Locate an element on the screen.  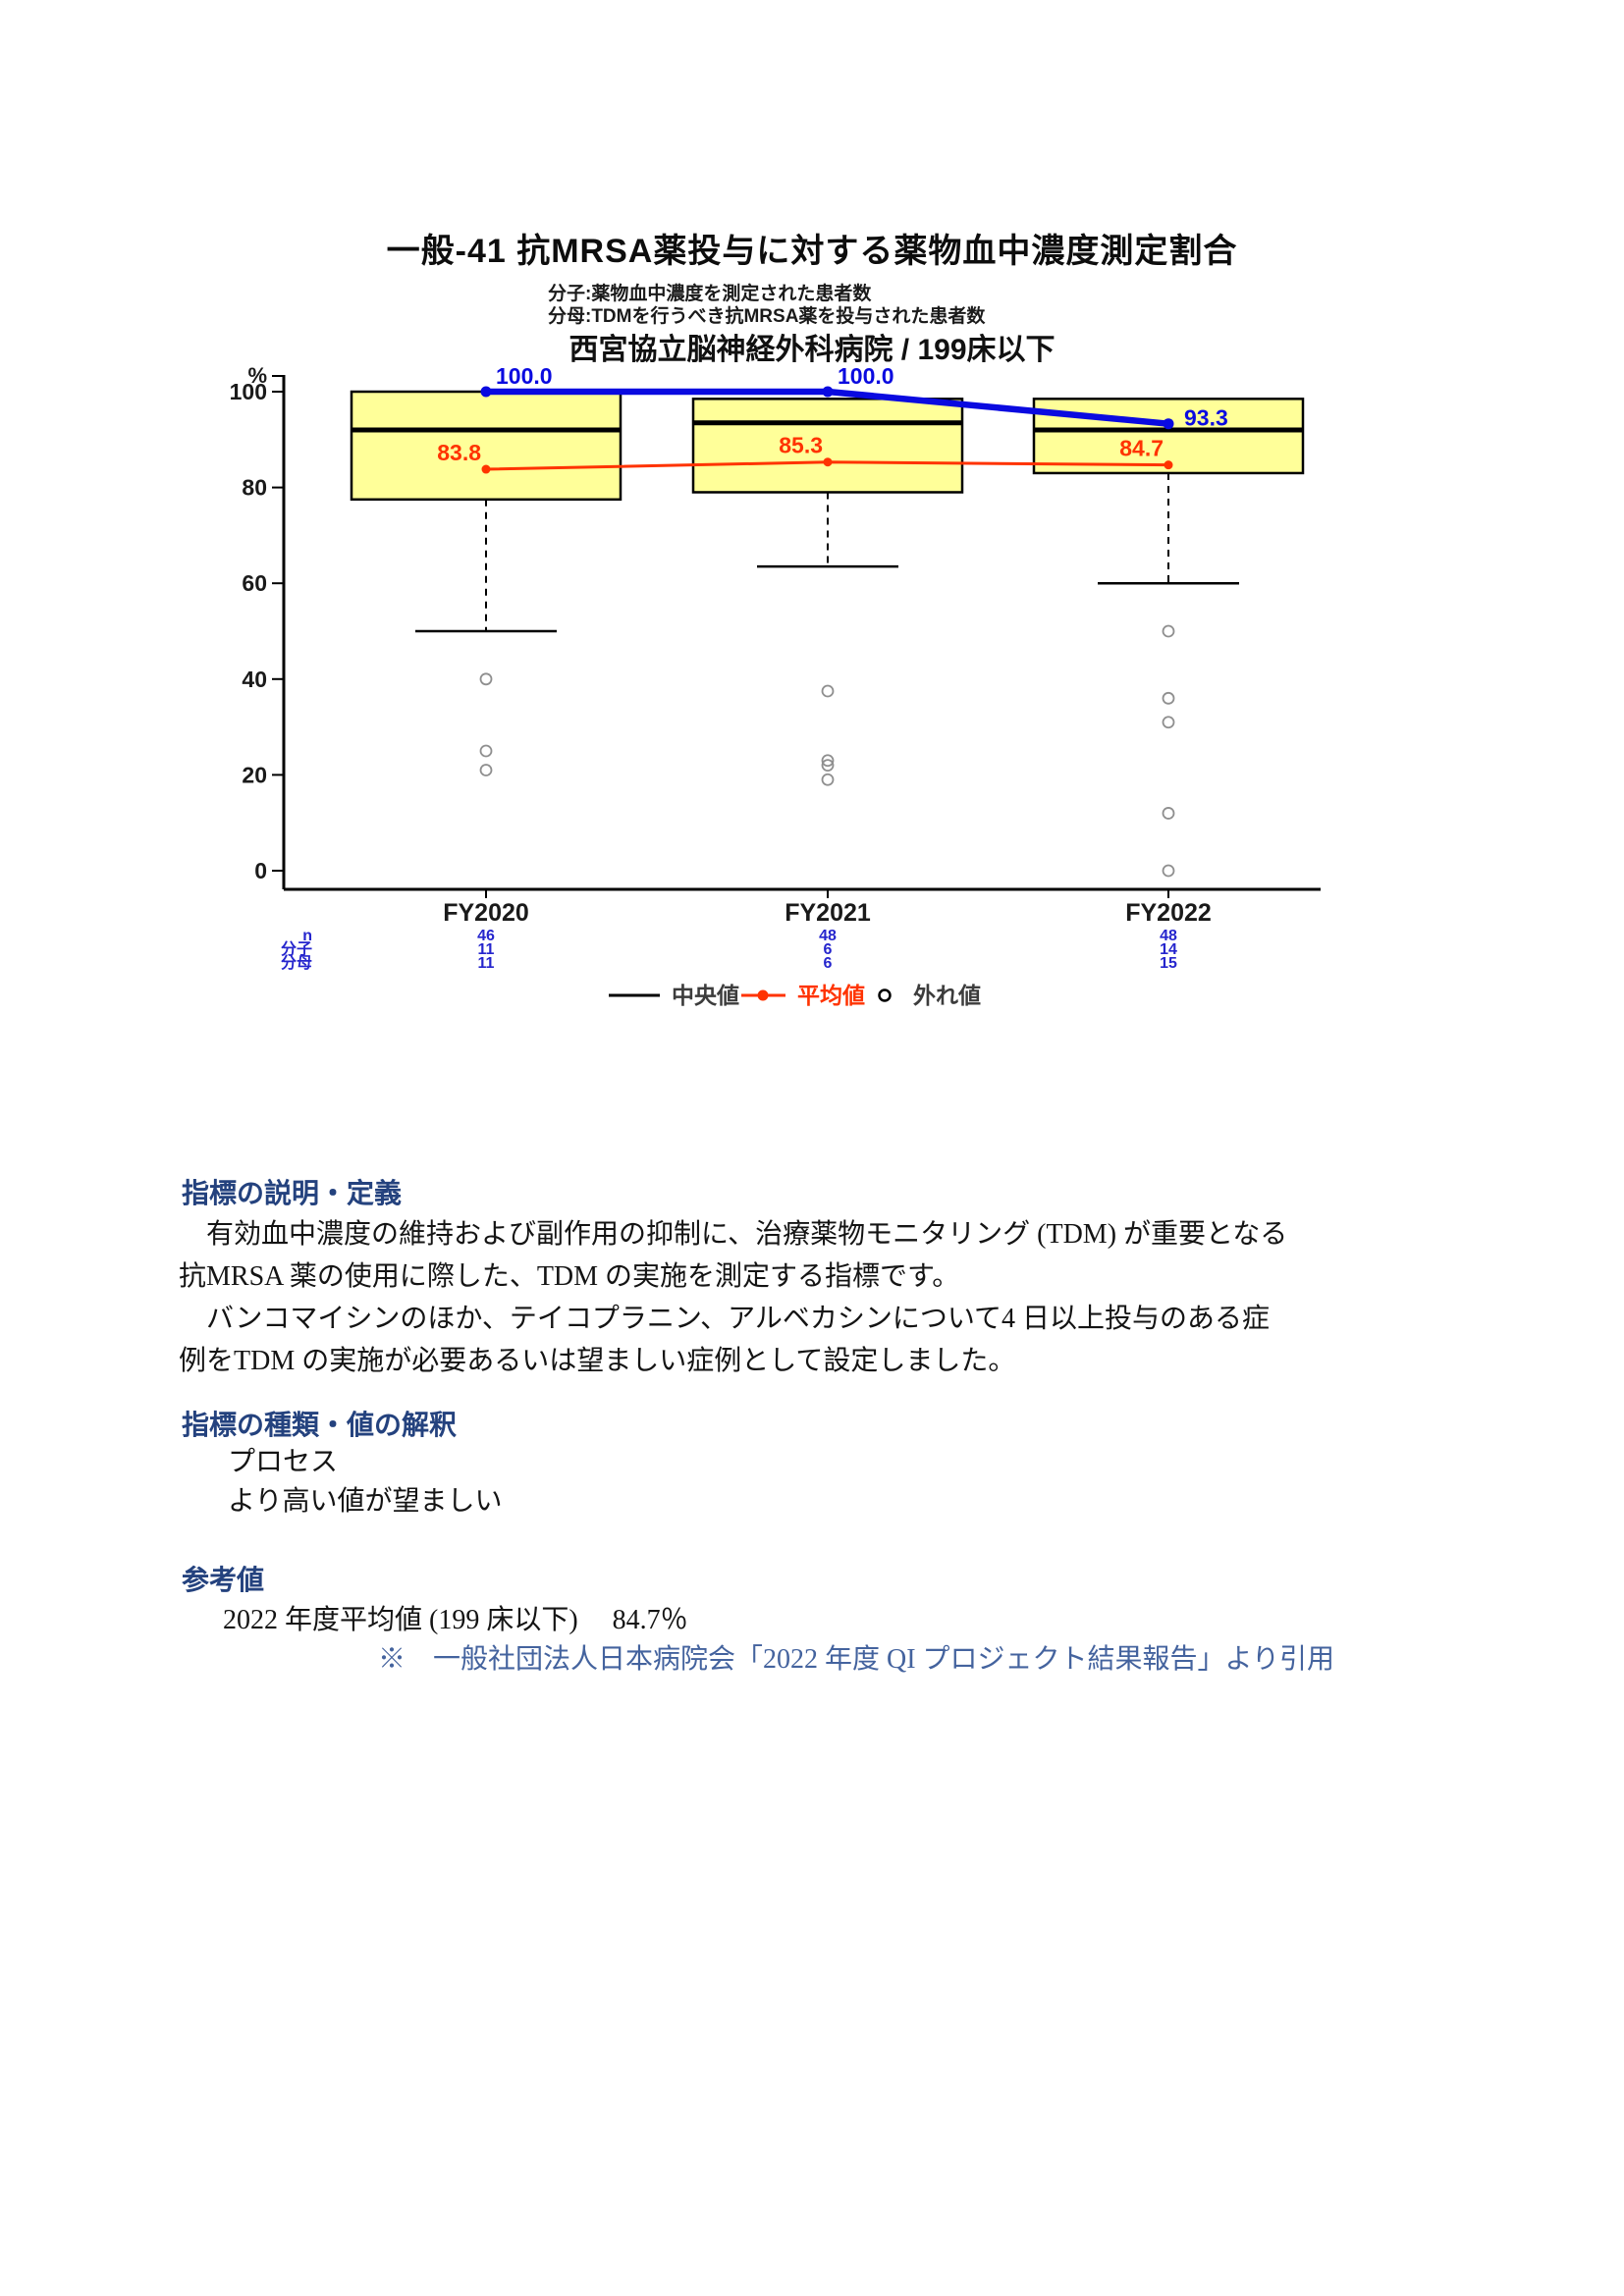
indicator-type: プロセス is located at coordinates (283, 1462).